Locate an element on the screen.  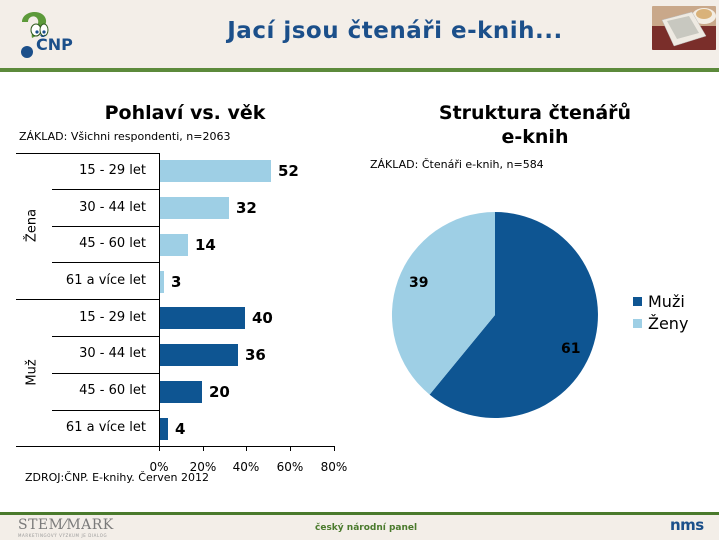
legend-label: Ženy is located at coordinates (668, 323).